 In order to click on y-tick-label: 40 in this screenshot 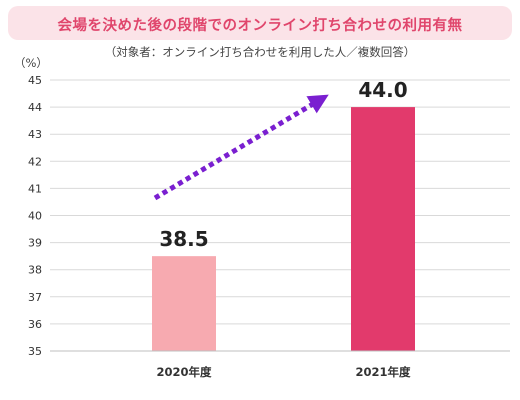, I will do `click(35, 216)`.